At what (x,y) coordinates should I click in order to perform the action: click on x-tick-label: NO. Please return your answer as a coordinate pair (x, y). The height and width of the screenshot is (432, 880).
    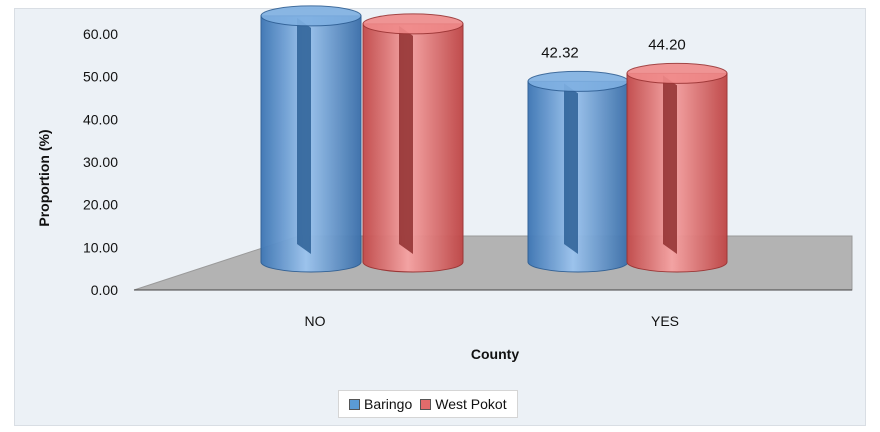
    Looking at the image, I should click on (315, 321).